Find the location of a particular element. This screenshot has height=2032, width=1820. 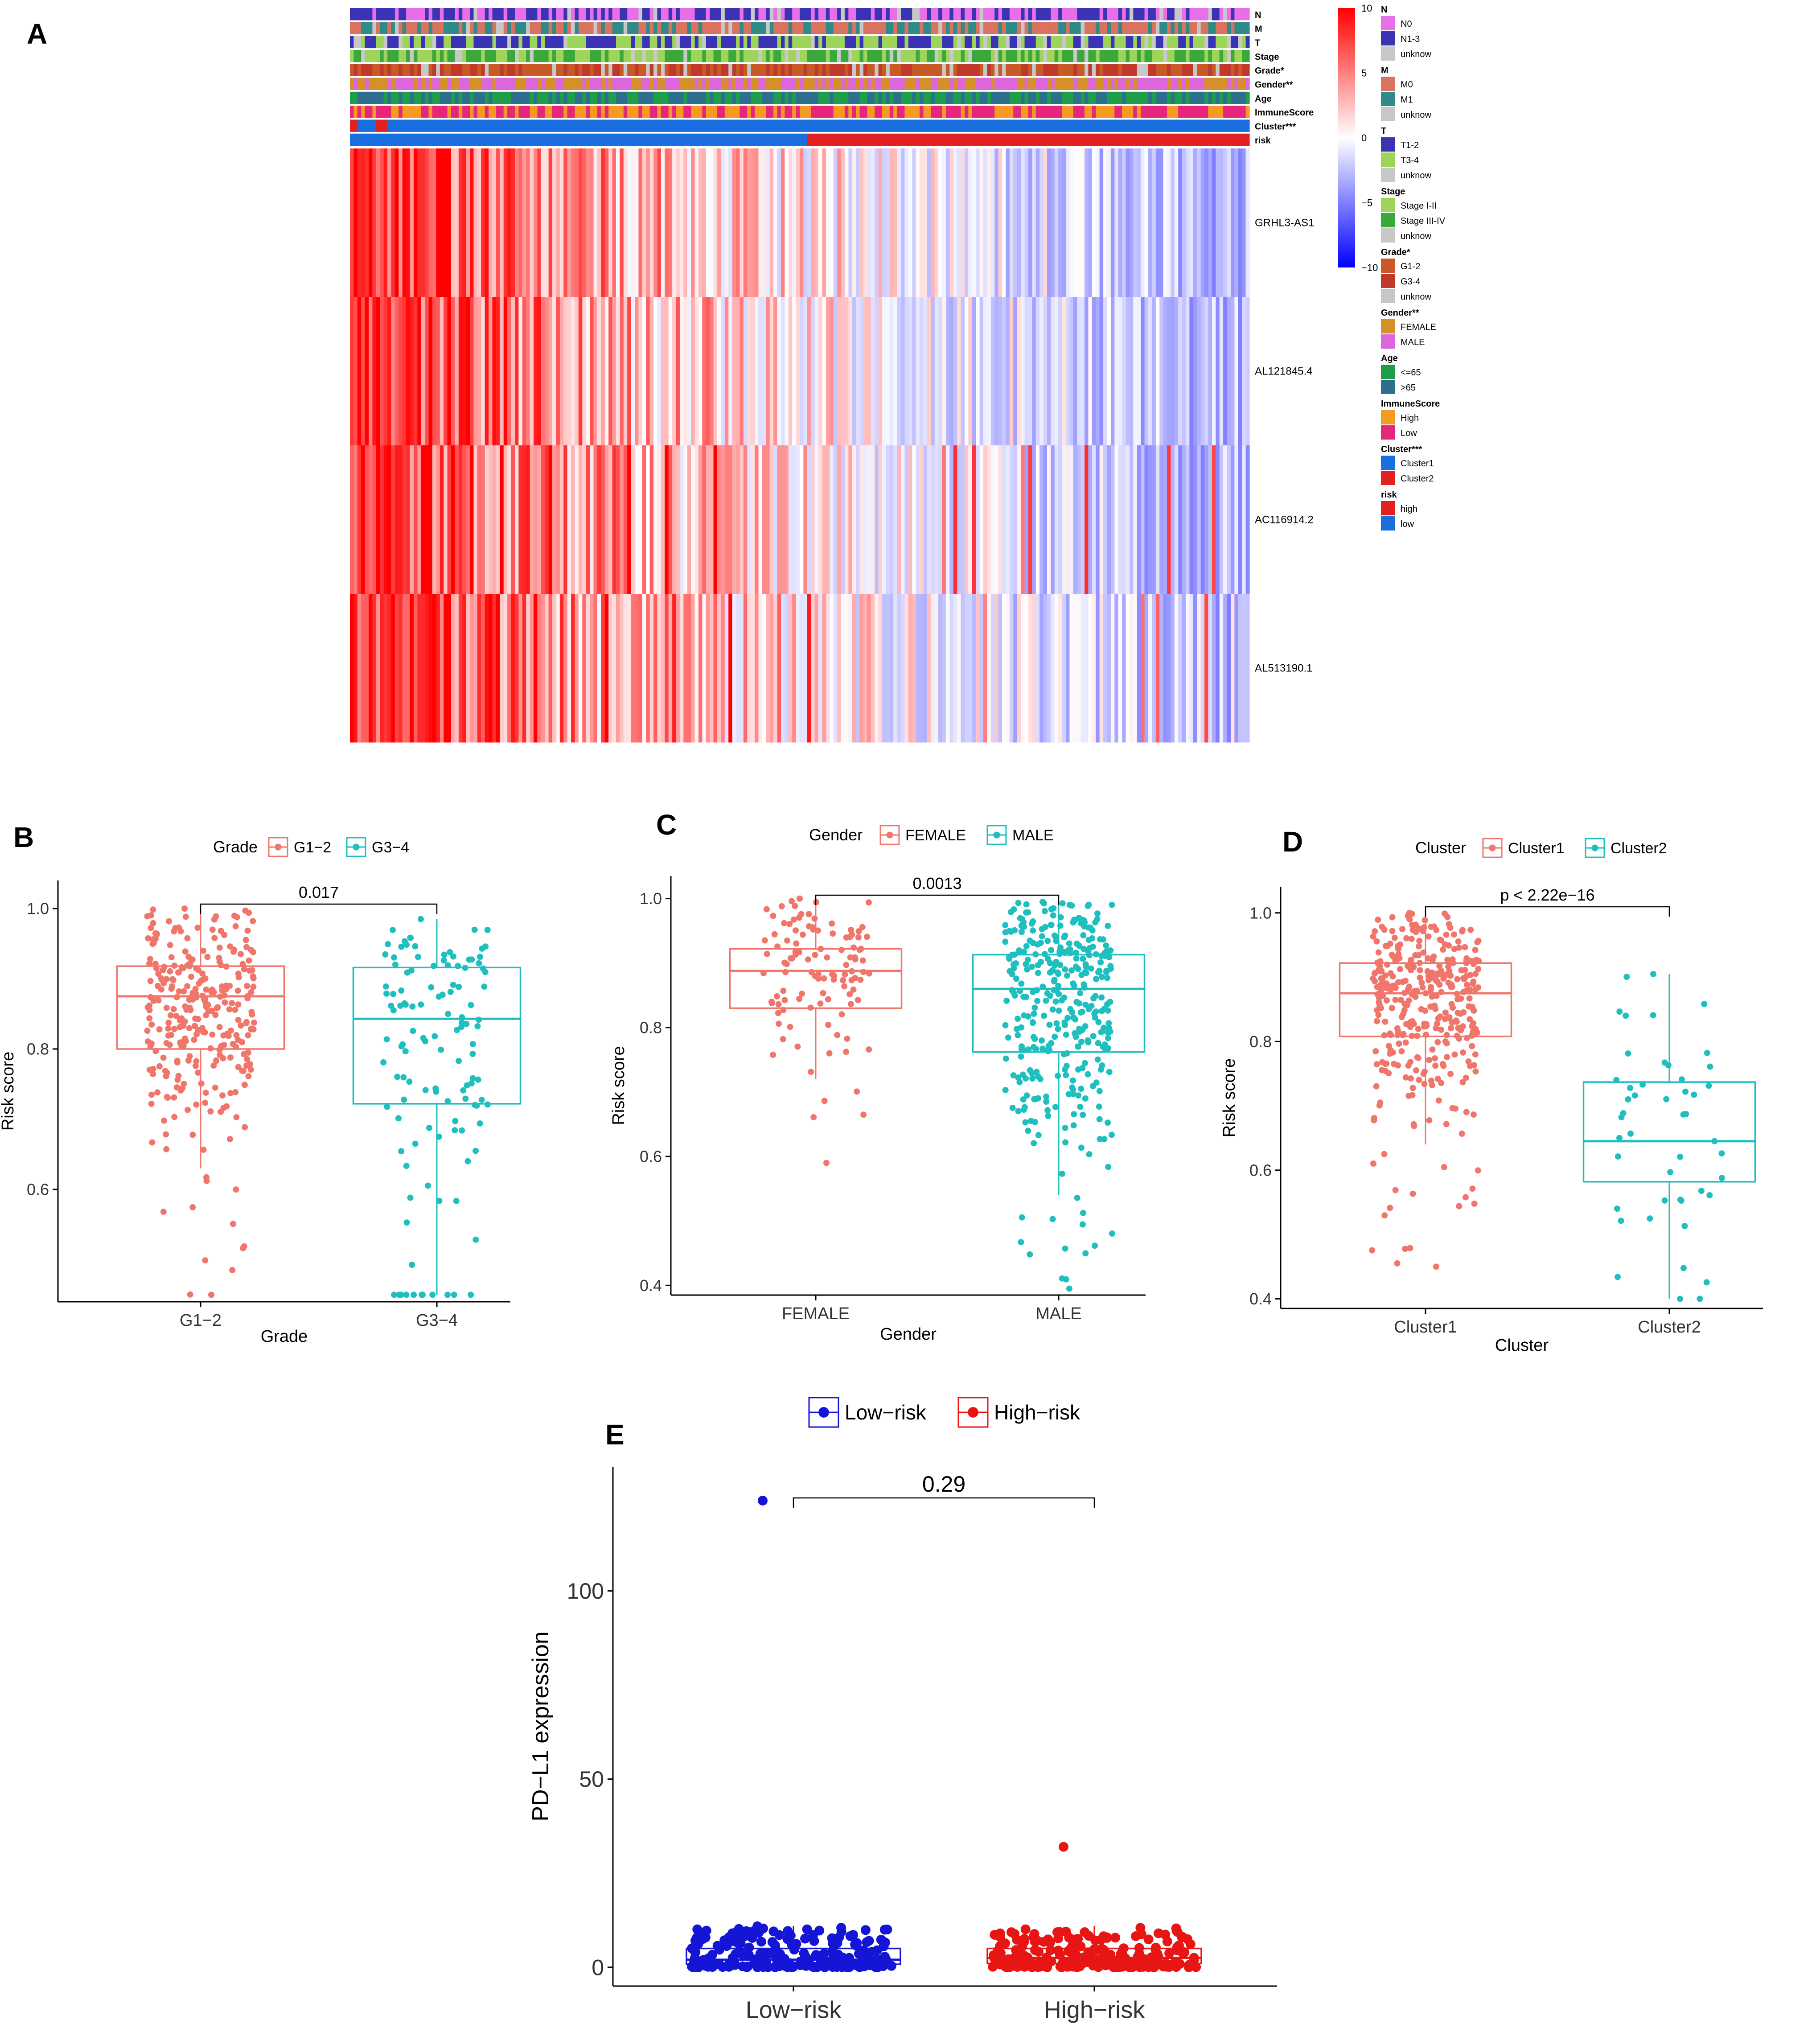

box-iqr is located at coordinates (437, 1036).